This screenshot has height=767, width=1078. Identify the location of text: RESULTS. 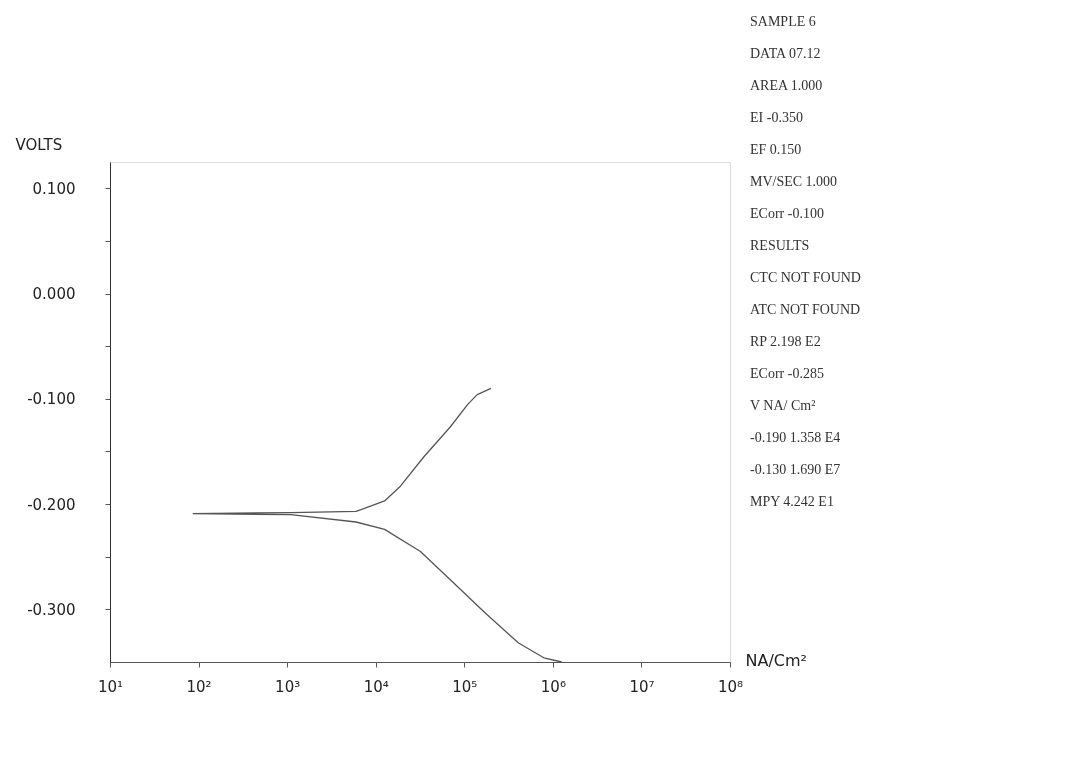
(780, 245).